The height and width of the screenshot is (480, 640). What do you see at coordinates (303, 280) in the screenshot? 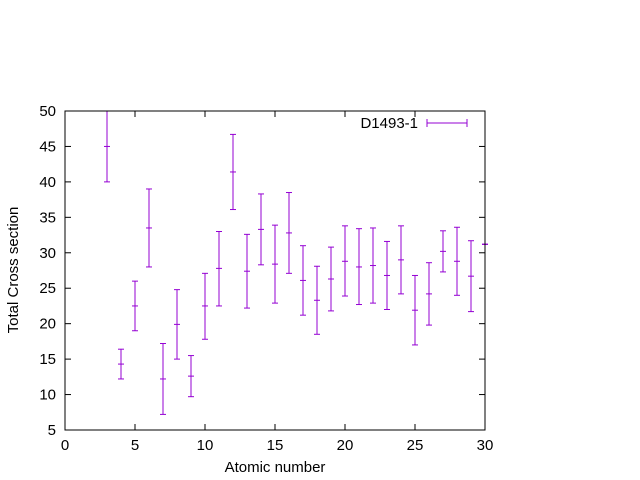
I see `data-point-z17` at bounding box center [303, 280].